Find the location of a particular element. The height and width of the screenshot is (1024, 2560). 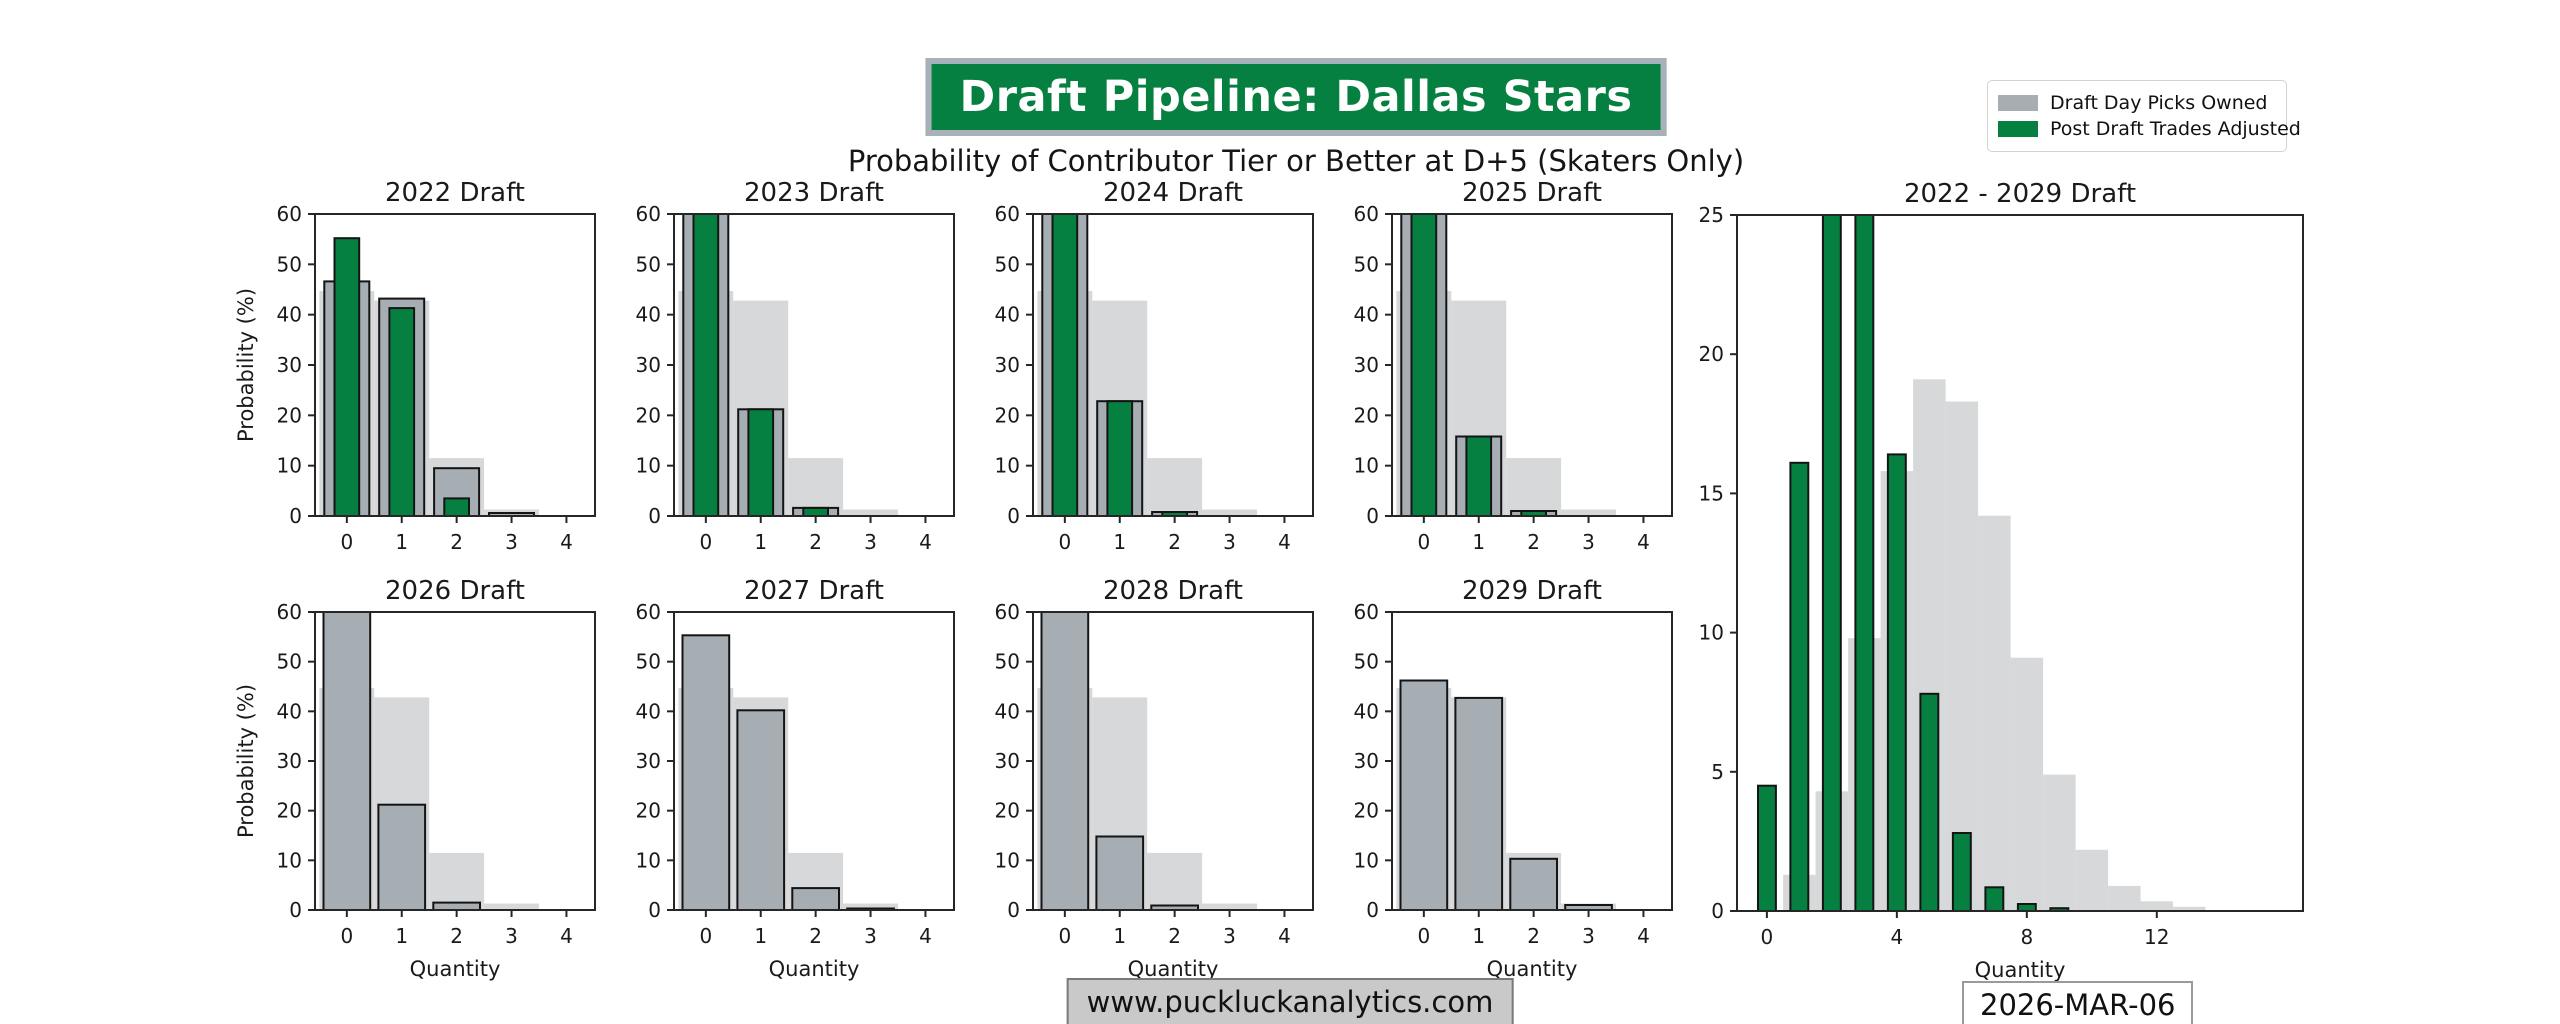

legend-item: Draft Day Picks Owned is located at coordinates (2137, 103).